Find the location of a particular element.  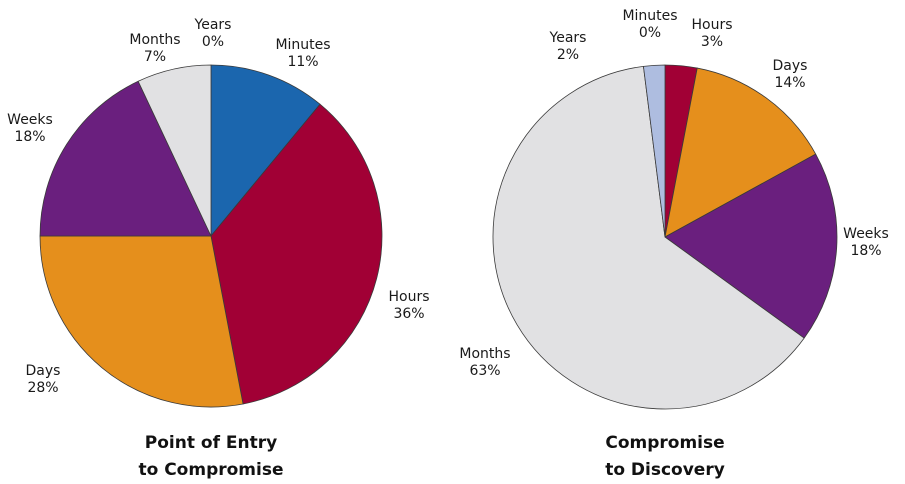

slice-label-days: Days 28% is located at coordinates (43, 379).